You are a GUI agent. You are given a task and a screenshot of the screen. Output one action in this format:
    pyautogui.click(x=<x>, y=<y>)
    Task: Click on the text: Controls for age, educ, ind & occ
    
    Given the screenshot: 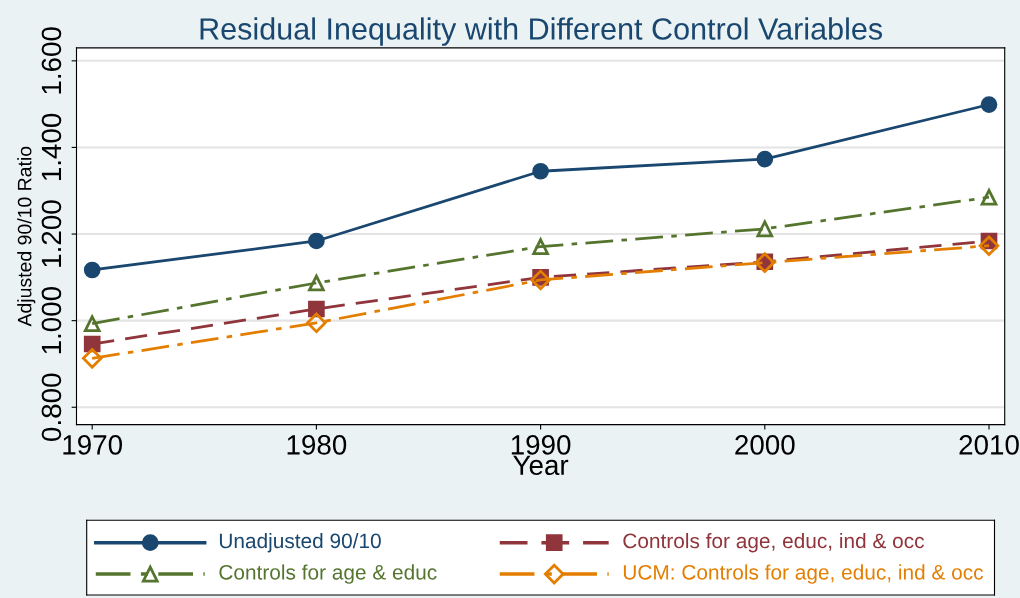 What is the action you would take?
    pyautogui.click(x=773, y=542)
    